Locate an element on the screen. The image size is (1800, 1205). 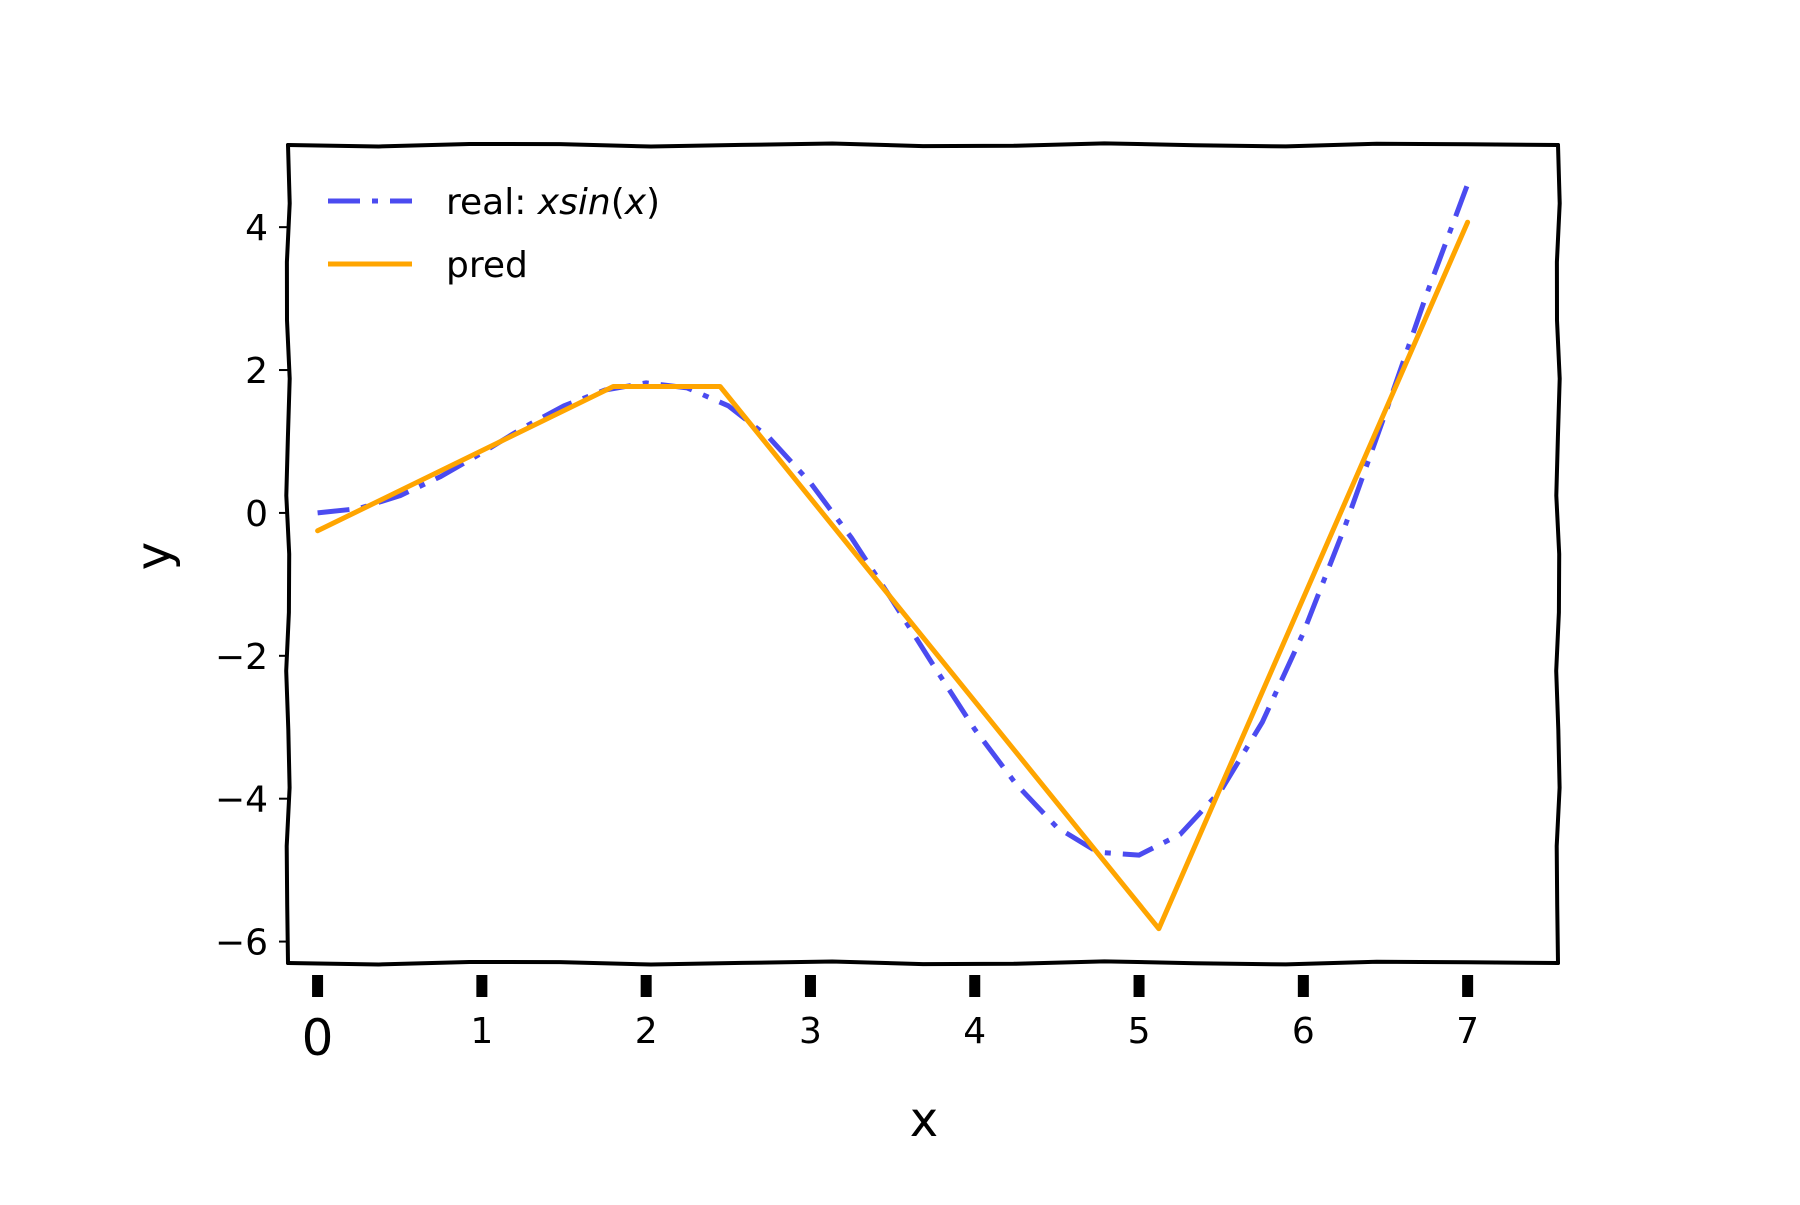
x-axis-title: x is located at coordinates (924, 1120).